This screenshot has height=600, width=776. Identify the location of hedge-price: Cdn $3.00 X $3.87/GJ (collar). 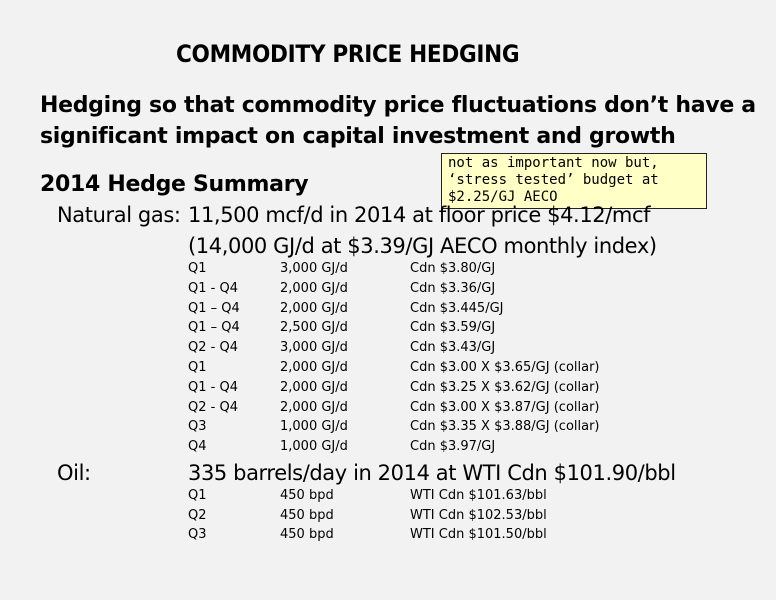
(505, 407).